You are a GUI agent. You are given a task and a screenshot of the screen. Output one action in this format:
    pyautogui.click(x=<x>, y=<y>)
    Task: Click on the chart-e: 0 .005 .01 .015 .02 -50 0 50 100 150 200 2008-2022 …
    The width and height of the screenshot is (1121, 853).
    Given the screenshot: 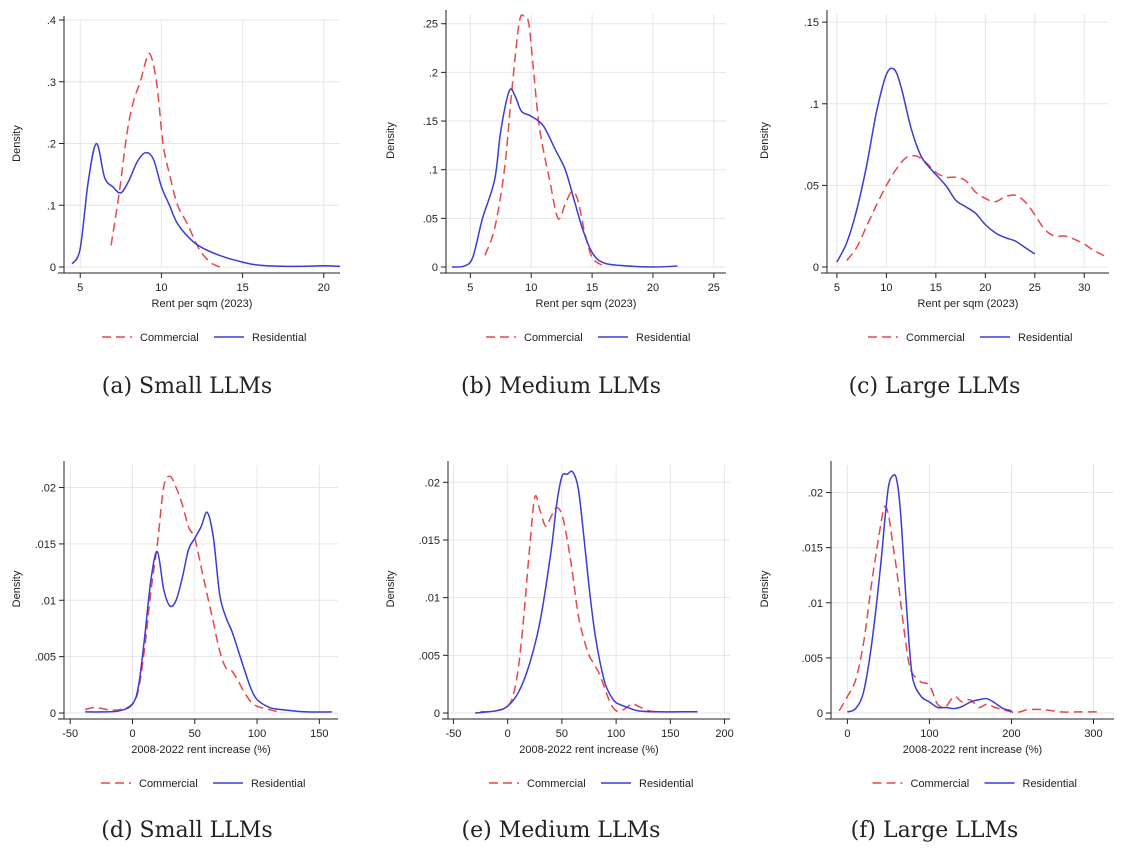 What is the action you would take?
    pyautogui.click(x=559, y=625)
    